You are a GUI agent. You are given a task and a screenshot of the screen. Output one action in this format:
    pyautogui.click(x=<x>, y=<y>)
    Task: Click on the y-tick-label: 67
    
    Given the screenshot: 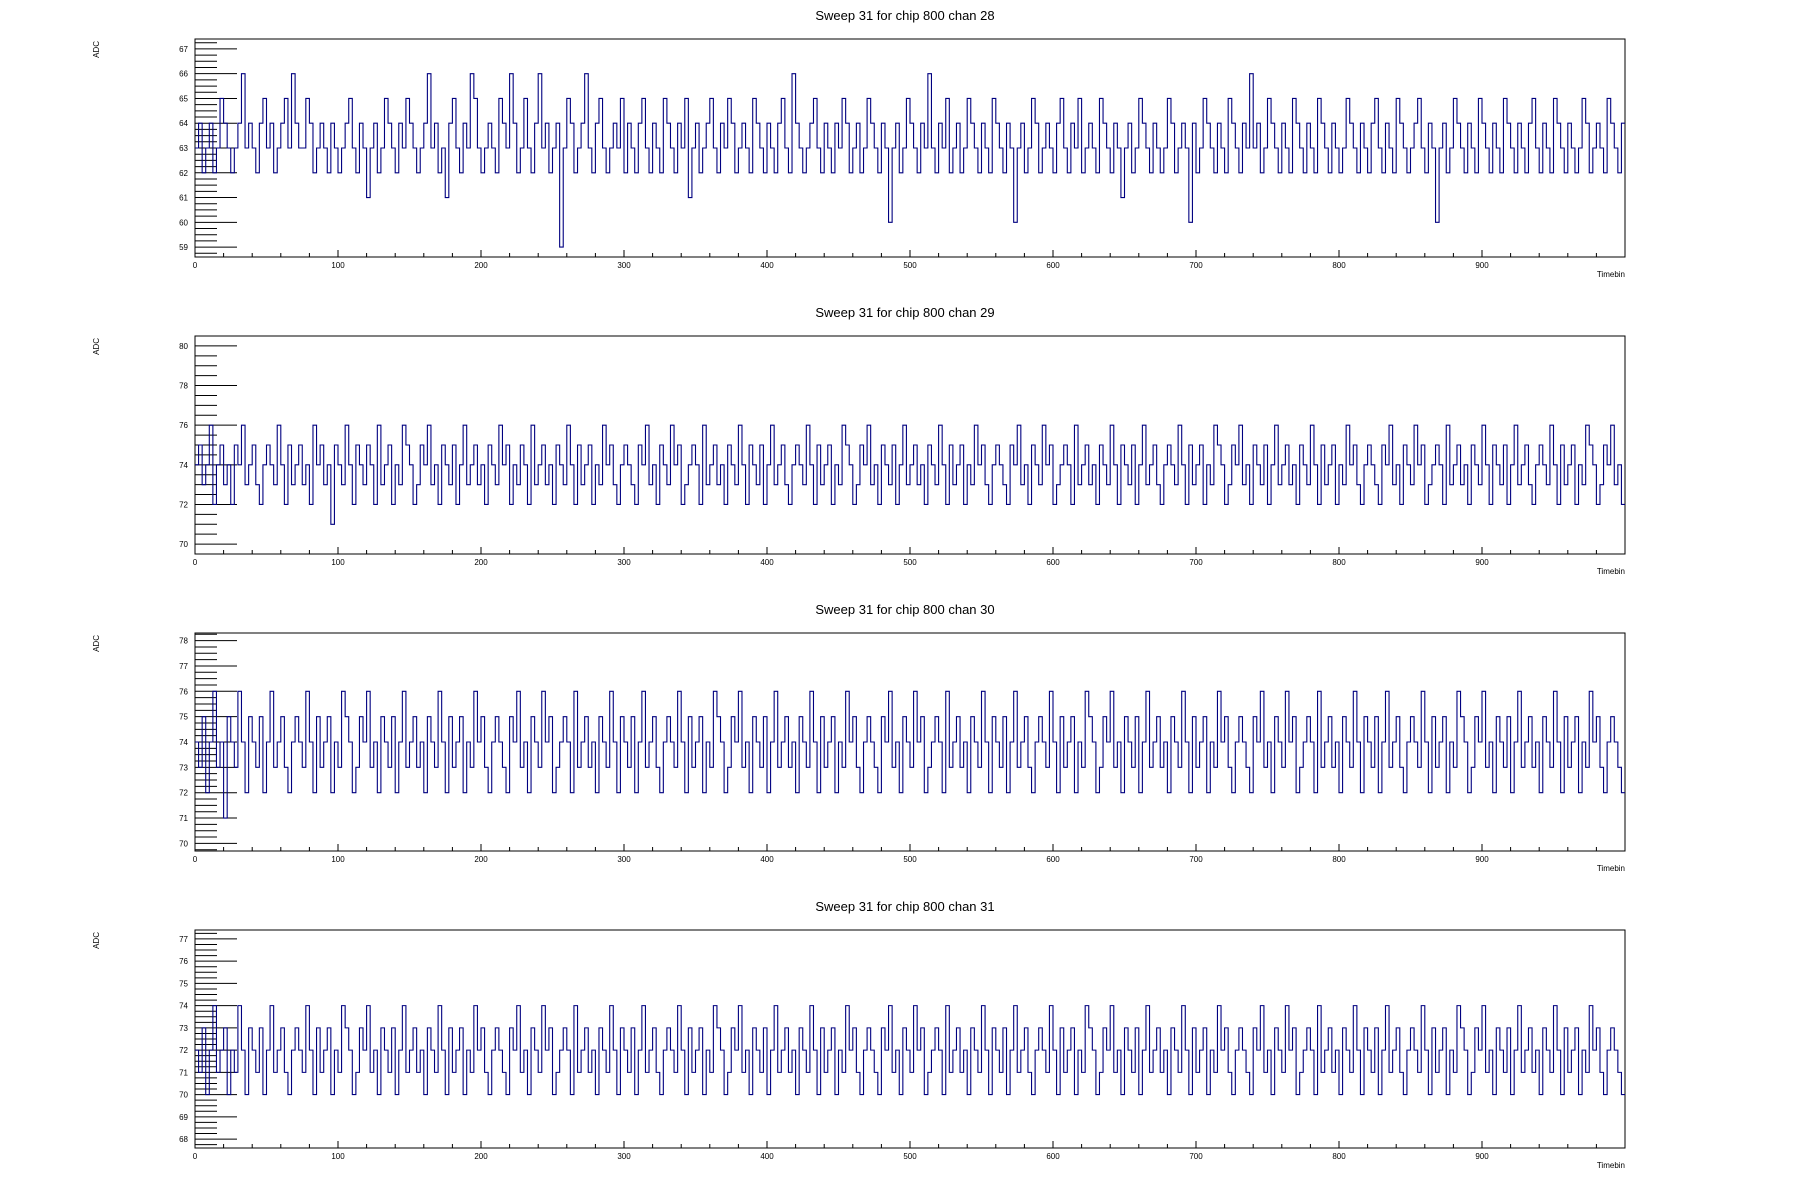 What is the action you would take?
    pyautogui.click(x=183, y=49)
    